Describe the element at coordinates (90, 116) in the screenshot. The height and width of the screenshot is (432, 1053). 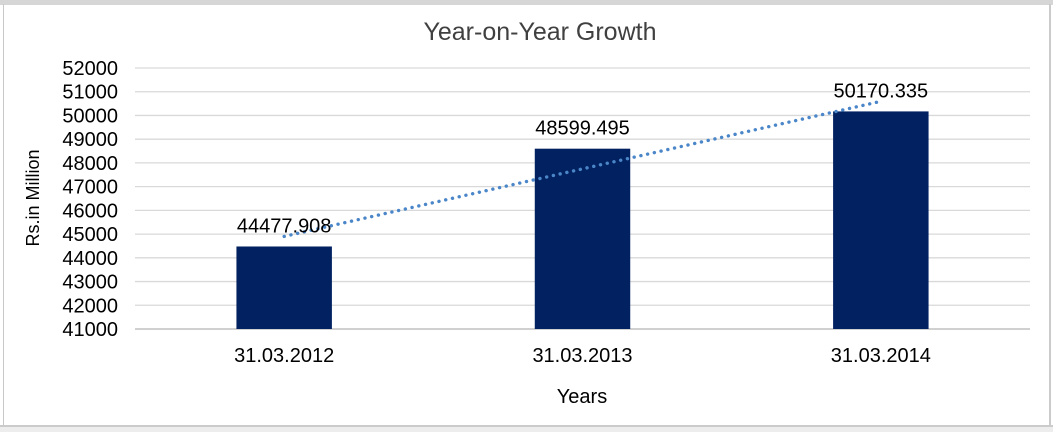
I see `y-tick-label: 50000` at that location.